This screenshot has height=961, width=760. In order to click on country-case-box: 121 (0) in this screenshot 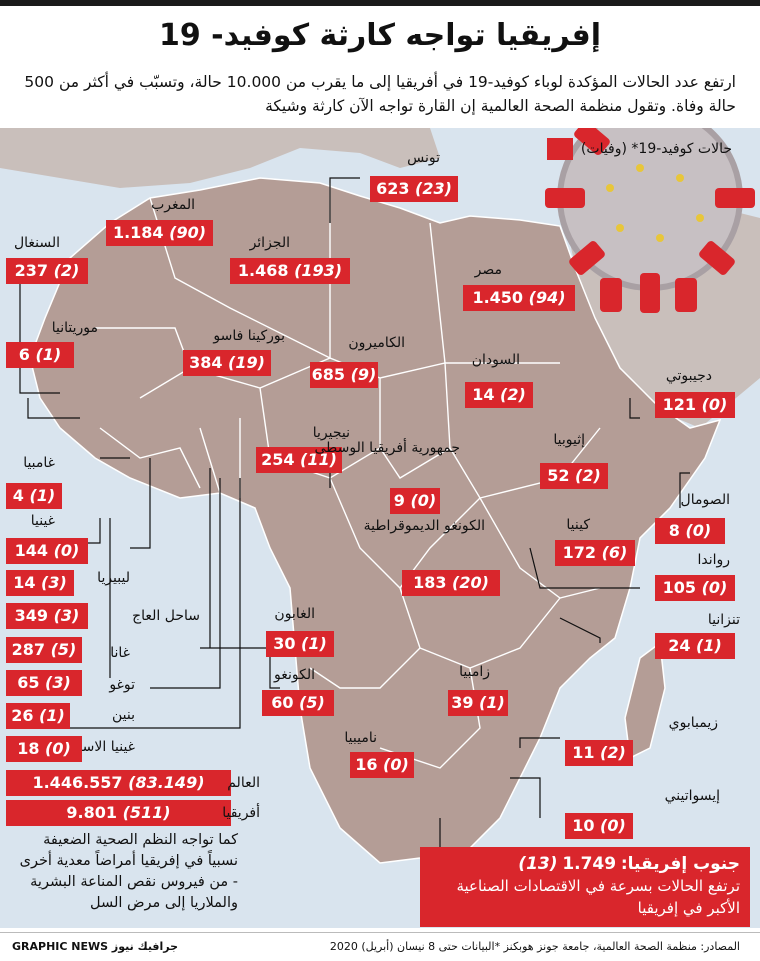, I will do `click(695, 405)`.